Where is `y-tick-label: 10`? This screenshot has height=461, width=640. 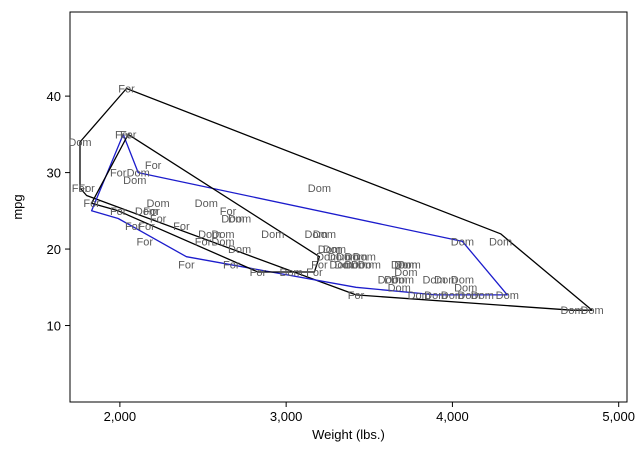 y-tick-label: 10 is located at coordinates (54, 326).